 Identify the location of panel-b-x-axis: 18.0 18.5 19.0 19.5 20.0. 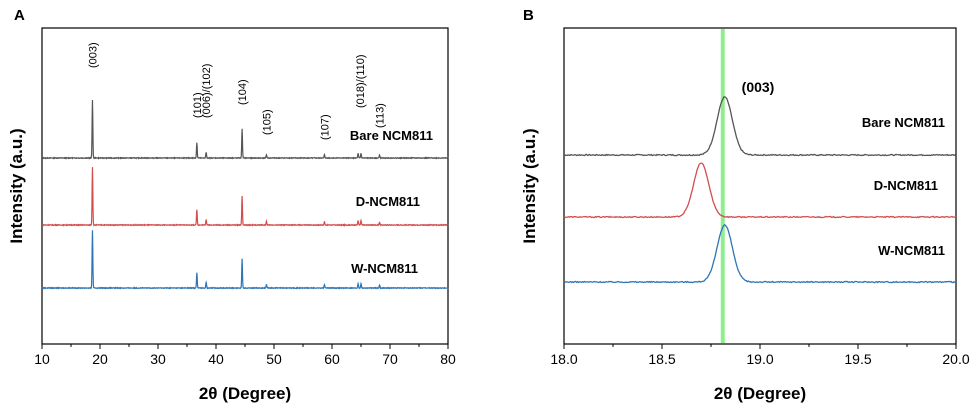
(760, 355).